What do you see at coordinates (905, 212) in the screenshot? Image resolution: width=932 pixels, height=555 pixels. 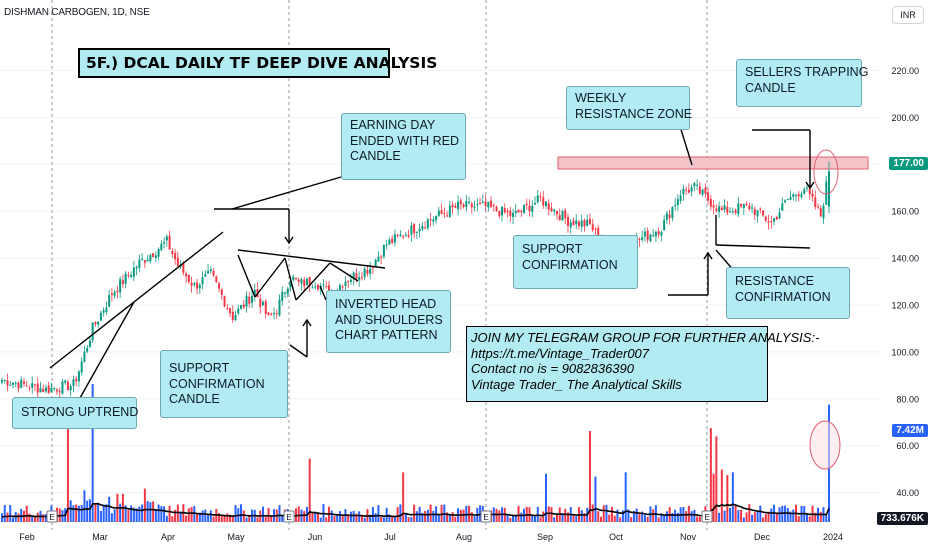 I see `y-tick-label: 160.00` at bounding box center [905, 212].